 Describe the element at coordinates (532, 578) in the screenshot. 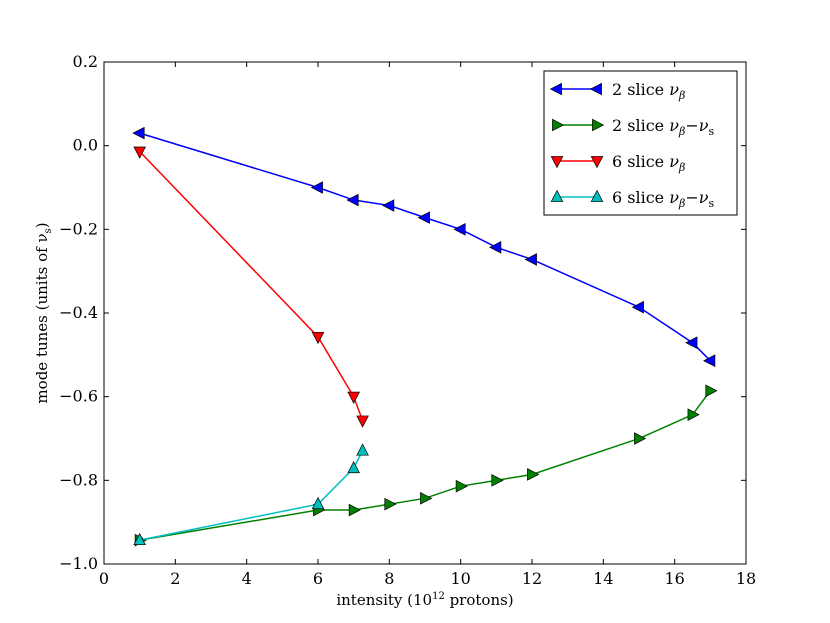

I see `x-tick-label: 12` at that location.